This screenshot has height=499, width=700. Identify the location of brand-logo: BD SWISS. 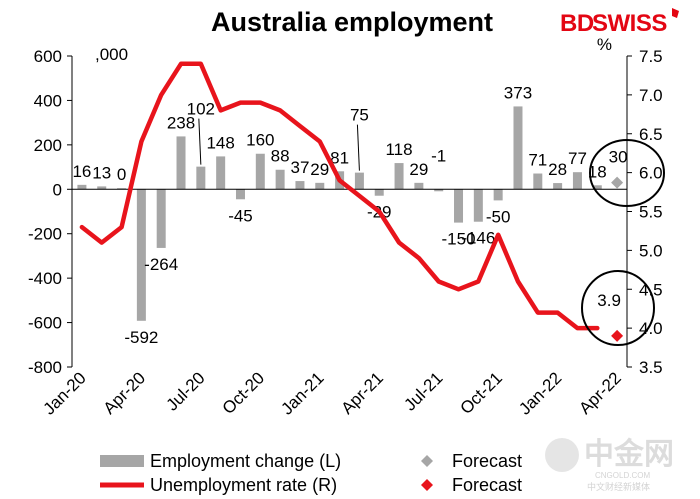
(619, 22).